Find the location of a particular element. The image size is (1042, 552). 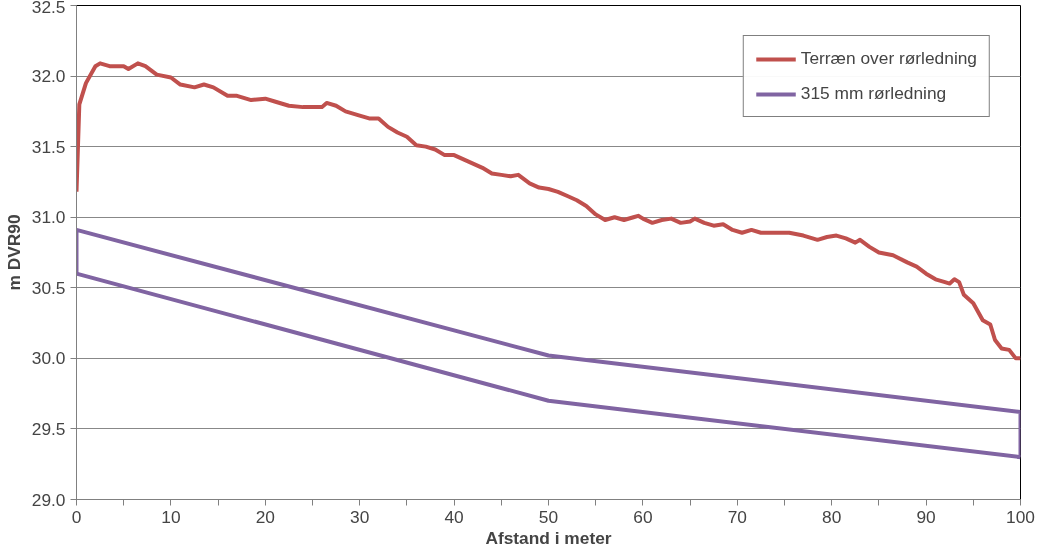

x-tick-label: 30 is located at coordinates (360, 516).